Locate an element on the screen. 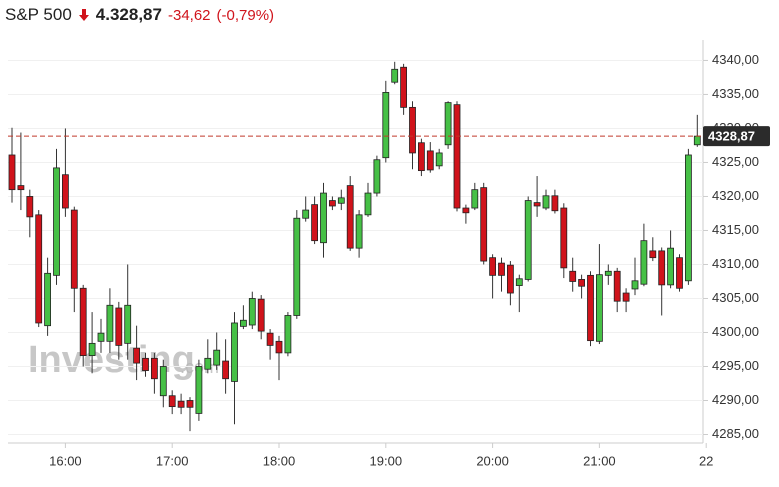  y-tick-label: 4320,00 is located at coordinates (735, 195).